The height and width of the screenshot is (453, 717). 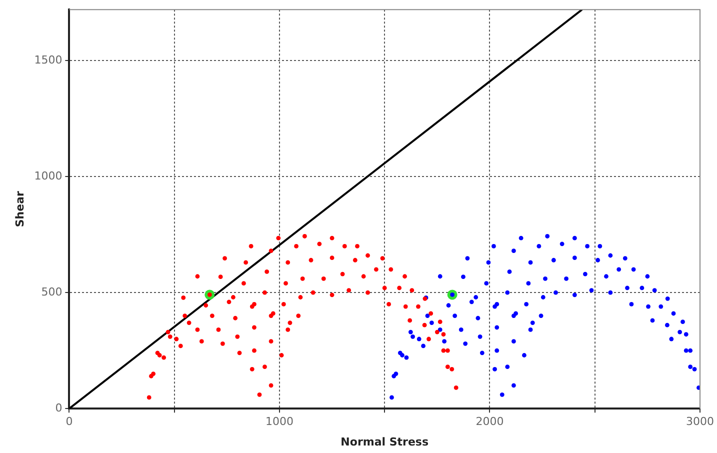 What do you see at coordinates (384, 441) in the screenshot?
I see `x-axis-title: Normal Stress` at bounding box center [384, 441].